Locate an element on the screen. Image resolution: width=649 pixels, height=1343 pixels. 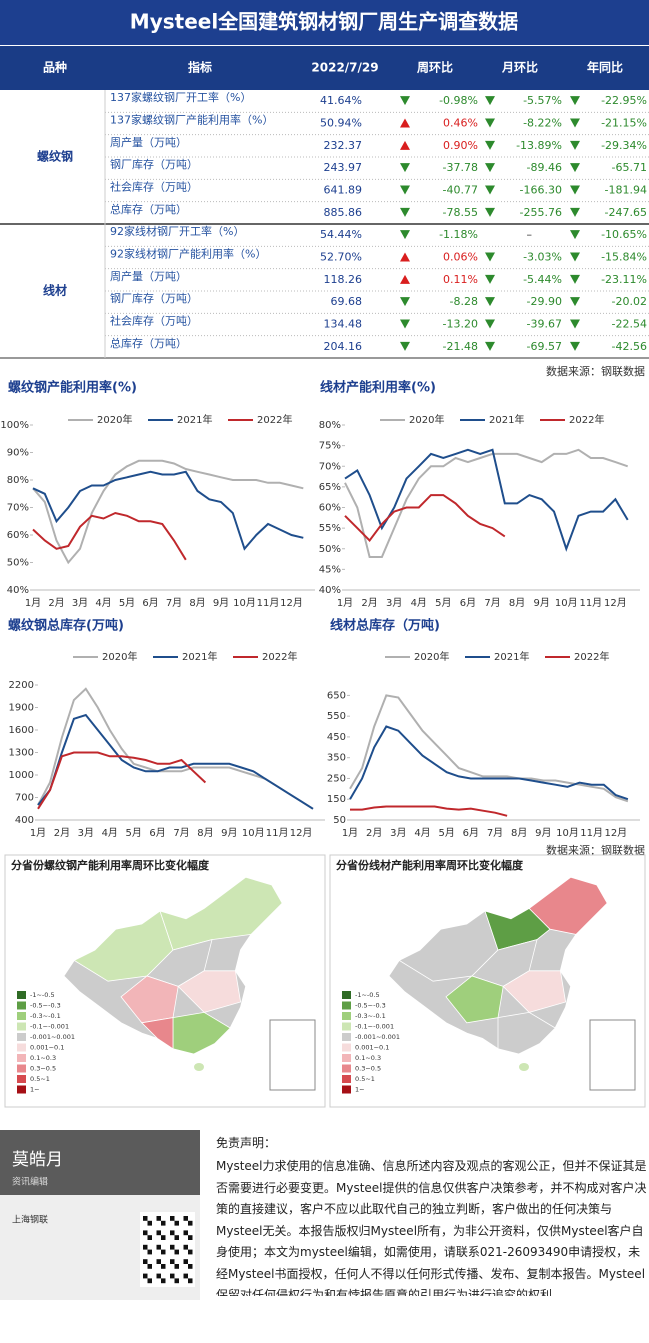
change: -22.95% is located at coordinates (624, 100).